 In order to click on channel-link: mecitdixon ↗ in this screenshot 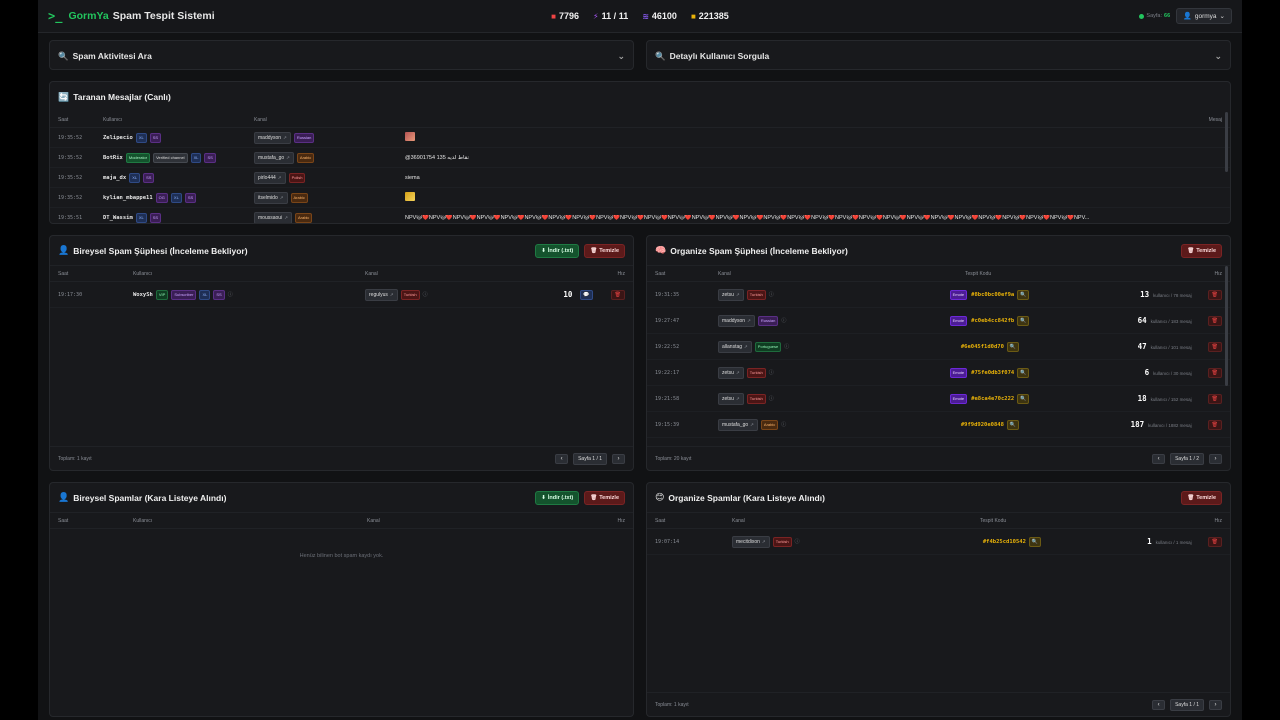, I will do `click(751, 541)`.